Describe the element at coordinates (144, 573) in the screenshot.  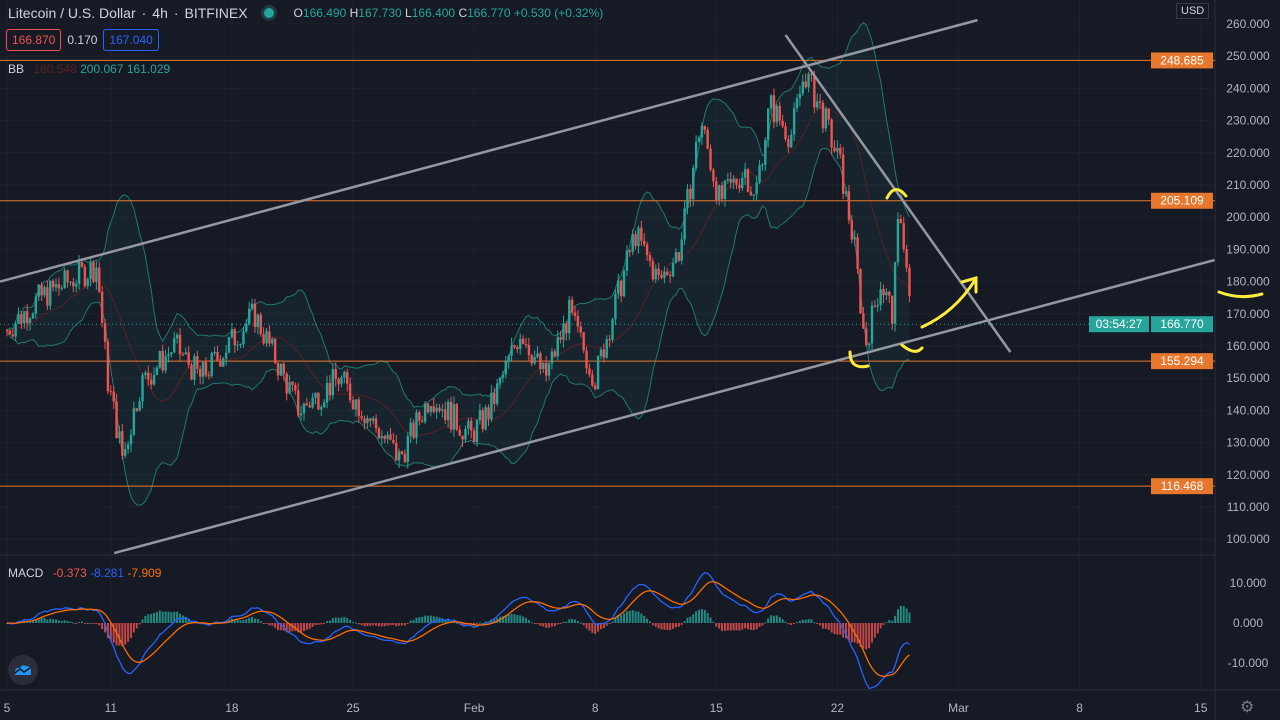
I see `macd-signal-value: -7.909` at that location.